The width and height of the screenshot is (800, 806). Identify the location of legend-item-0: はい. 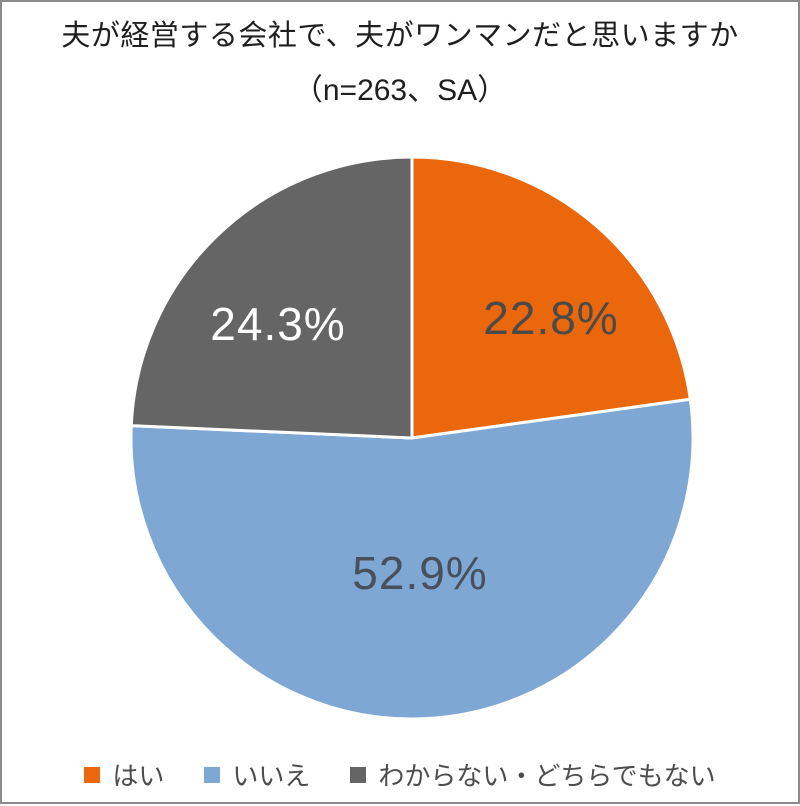
(124, 774).